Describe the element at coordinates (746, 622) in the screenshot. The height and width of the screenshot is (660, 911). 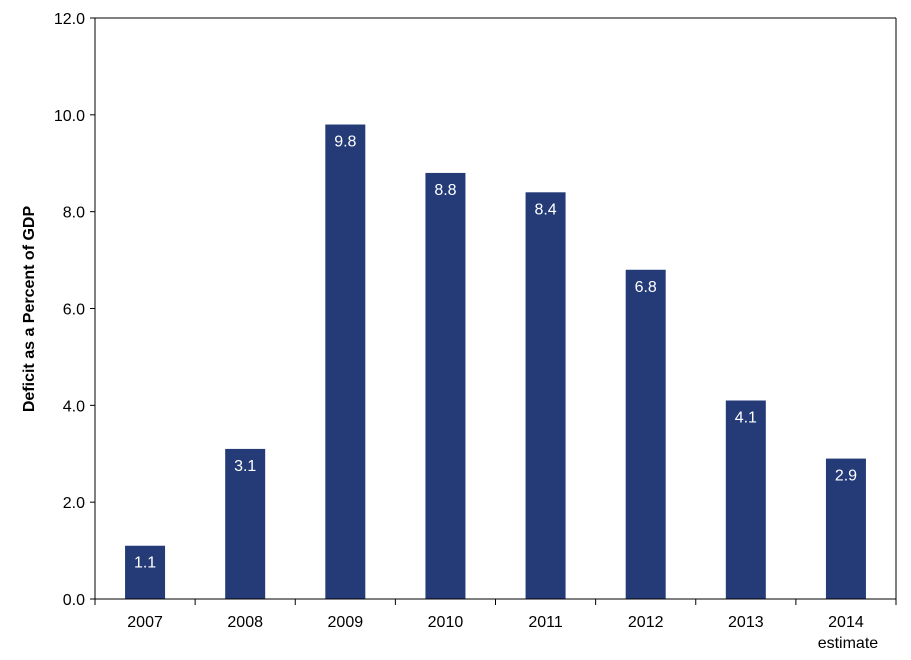
I see `x-tick-label: 2013` at that location.